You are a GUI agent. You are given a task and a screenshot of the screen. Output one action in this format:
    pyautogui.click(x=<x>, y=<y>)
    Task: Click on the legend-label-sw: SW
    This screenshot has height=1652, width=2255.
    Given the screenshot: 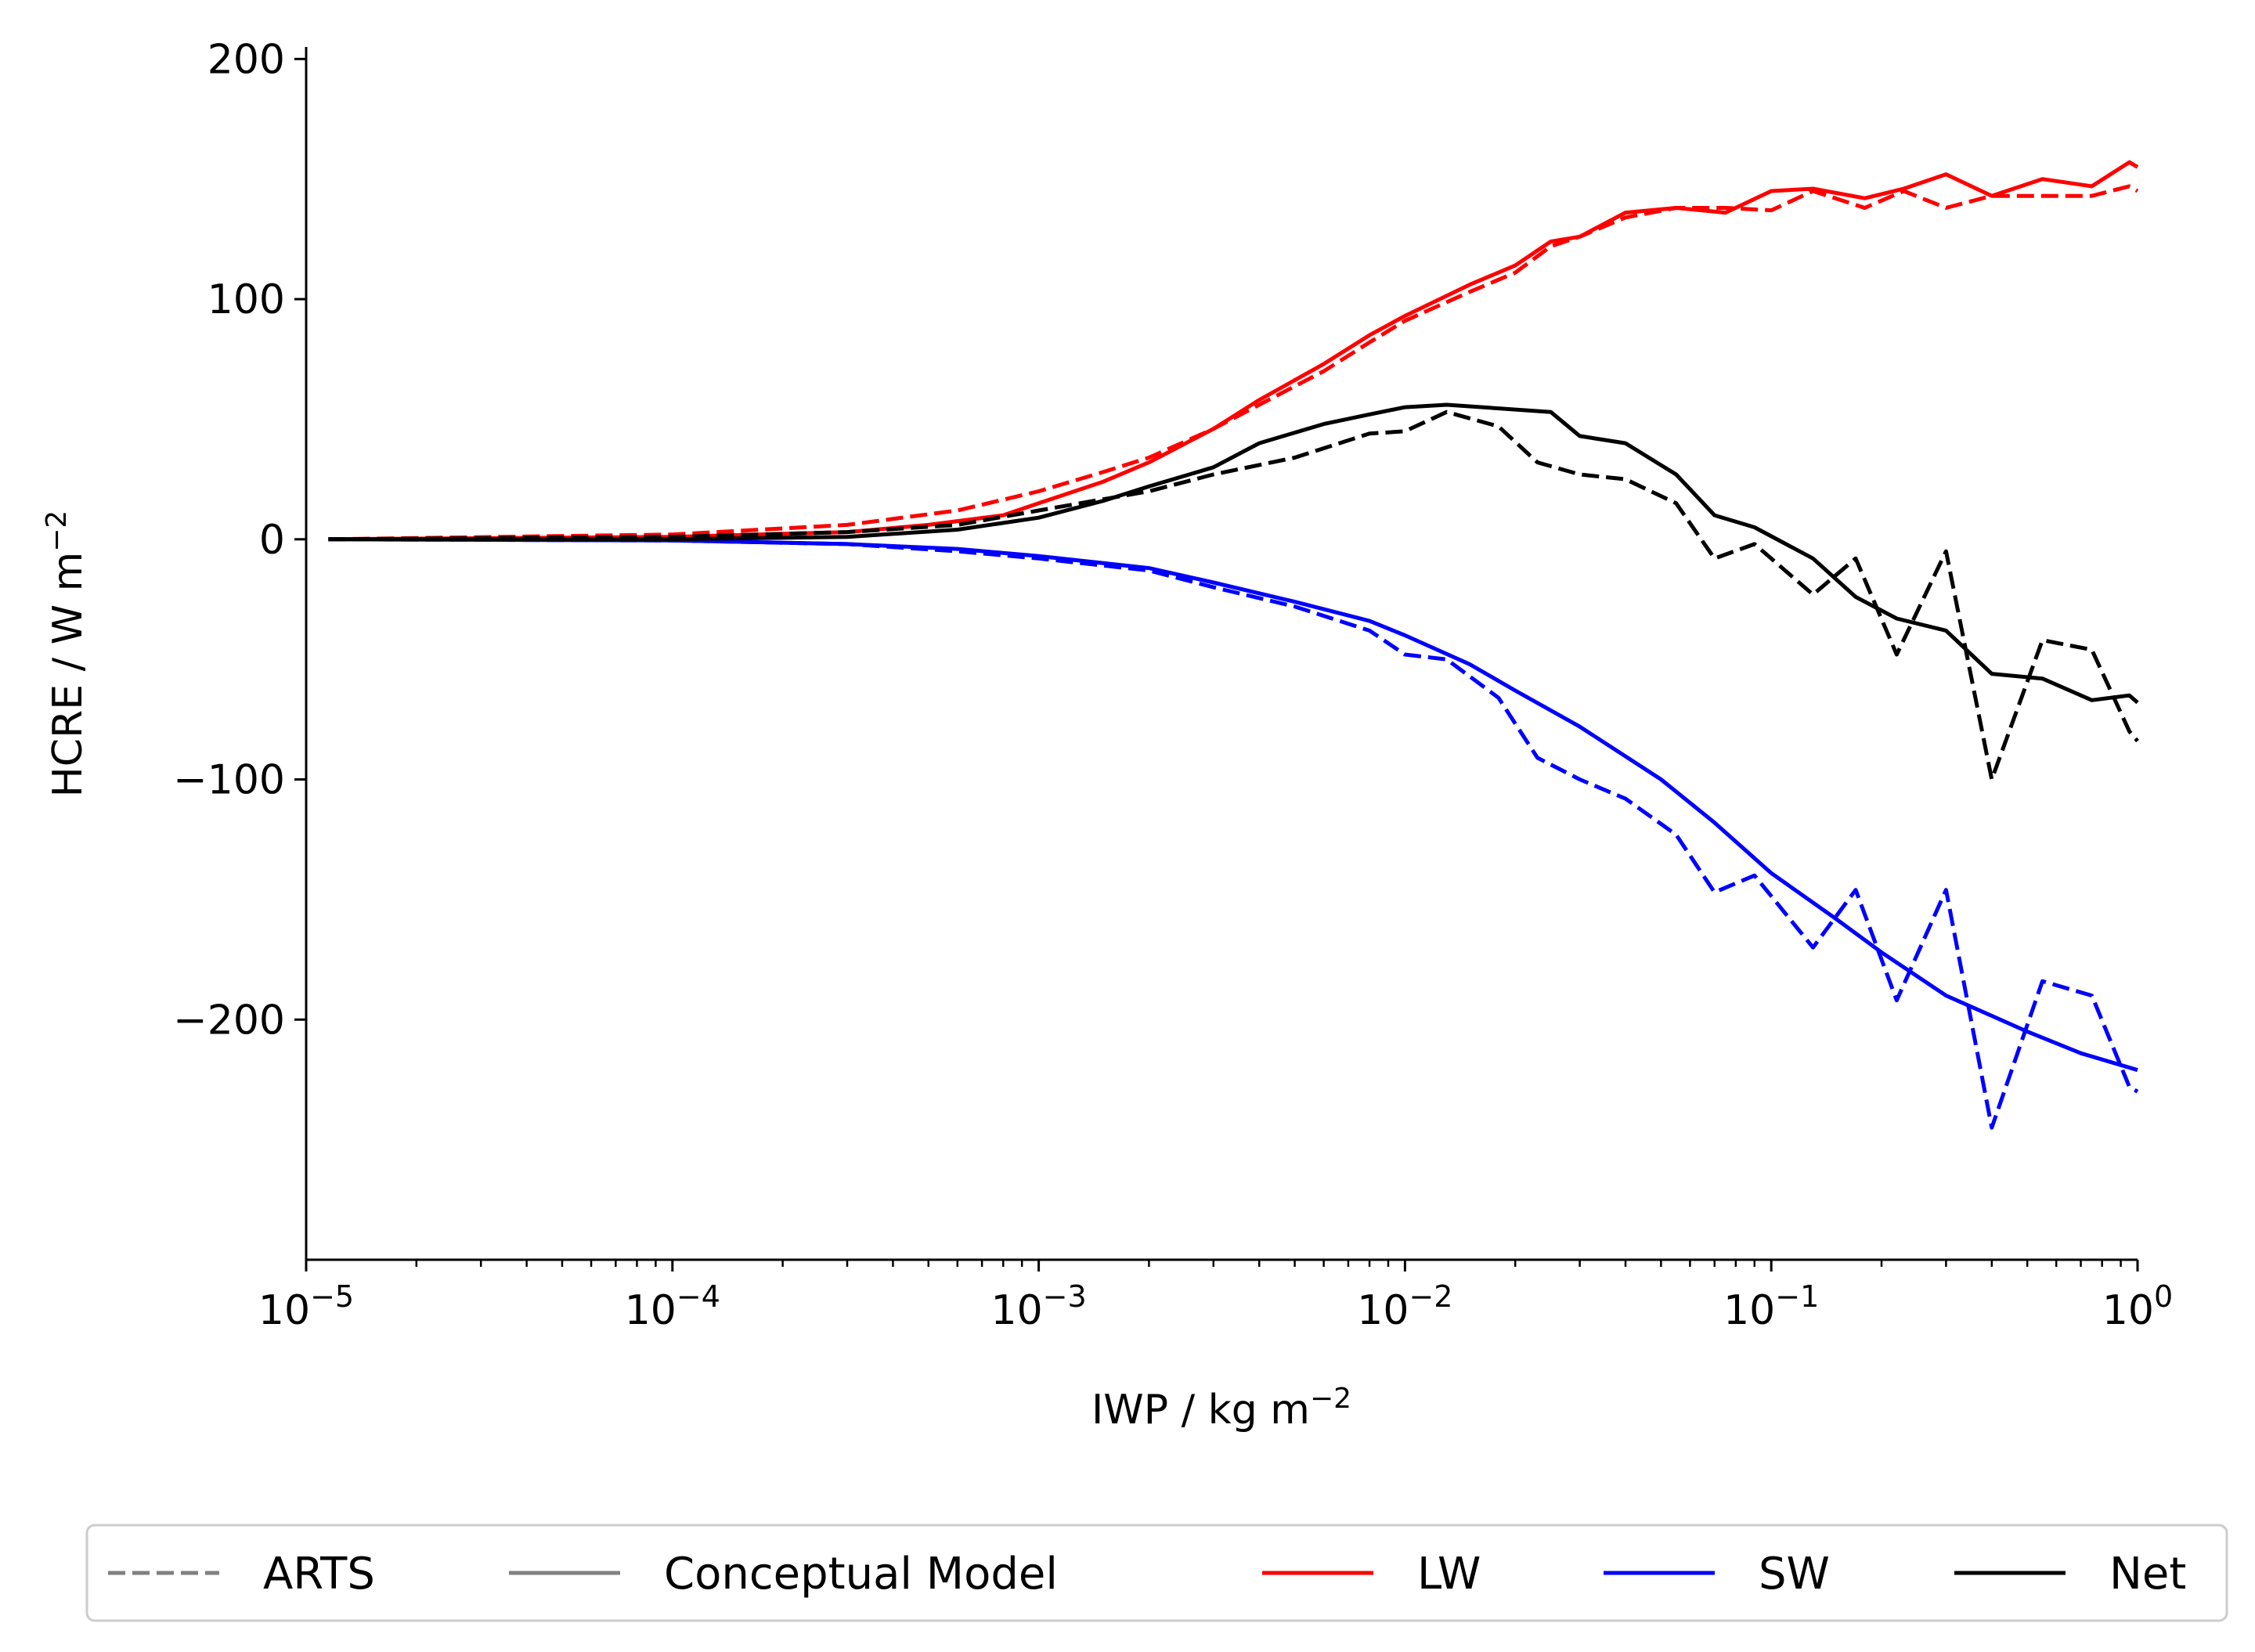 What is the action you would take?
    pyautogui.click(x=1795, y=1574)
    